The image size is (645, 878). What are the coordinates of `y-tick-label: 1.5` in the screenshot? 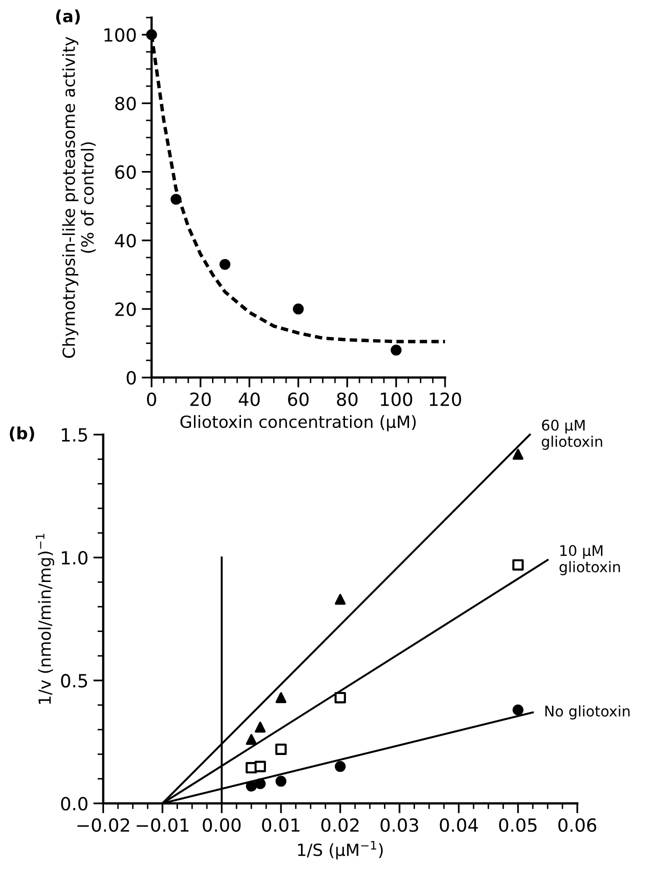 It's located at (75, 435).